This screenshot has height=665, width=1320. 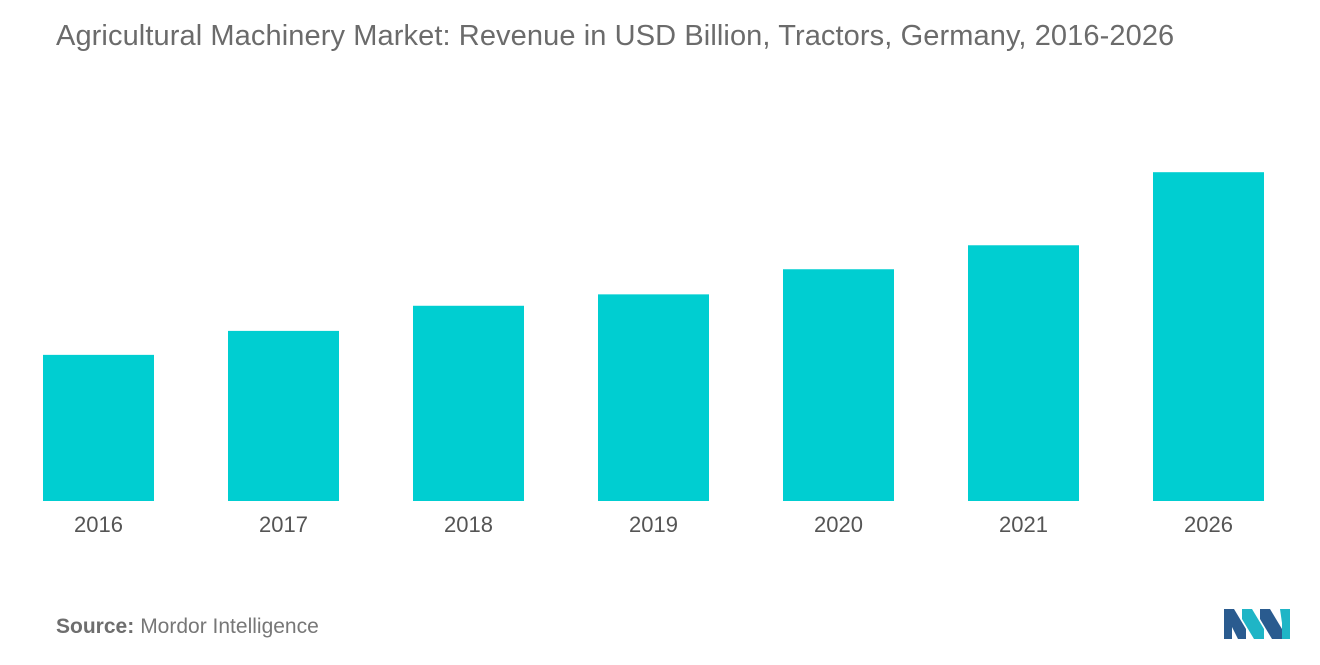 I want to click on source-label: Source:, so click(x=95, y=626).